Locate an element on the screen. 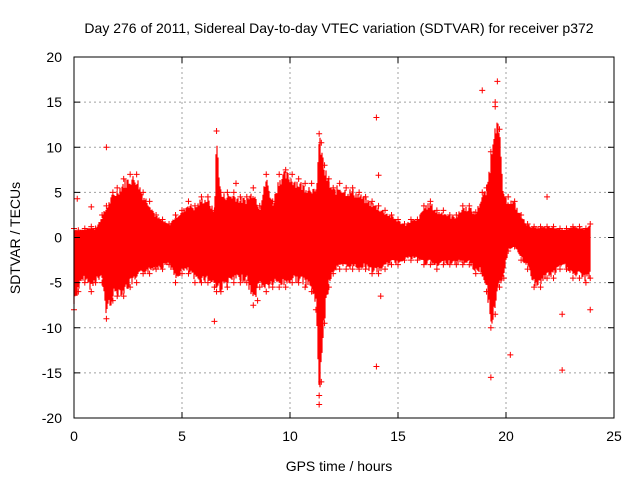 This screenshot has height=480, width=640. y-tick-label: 10 is located at coordinates (54, 147).